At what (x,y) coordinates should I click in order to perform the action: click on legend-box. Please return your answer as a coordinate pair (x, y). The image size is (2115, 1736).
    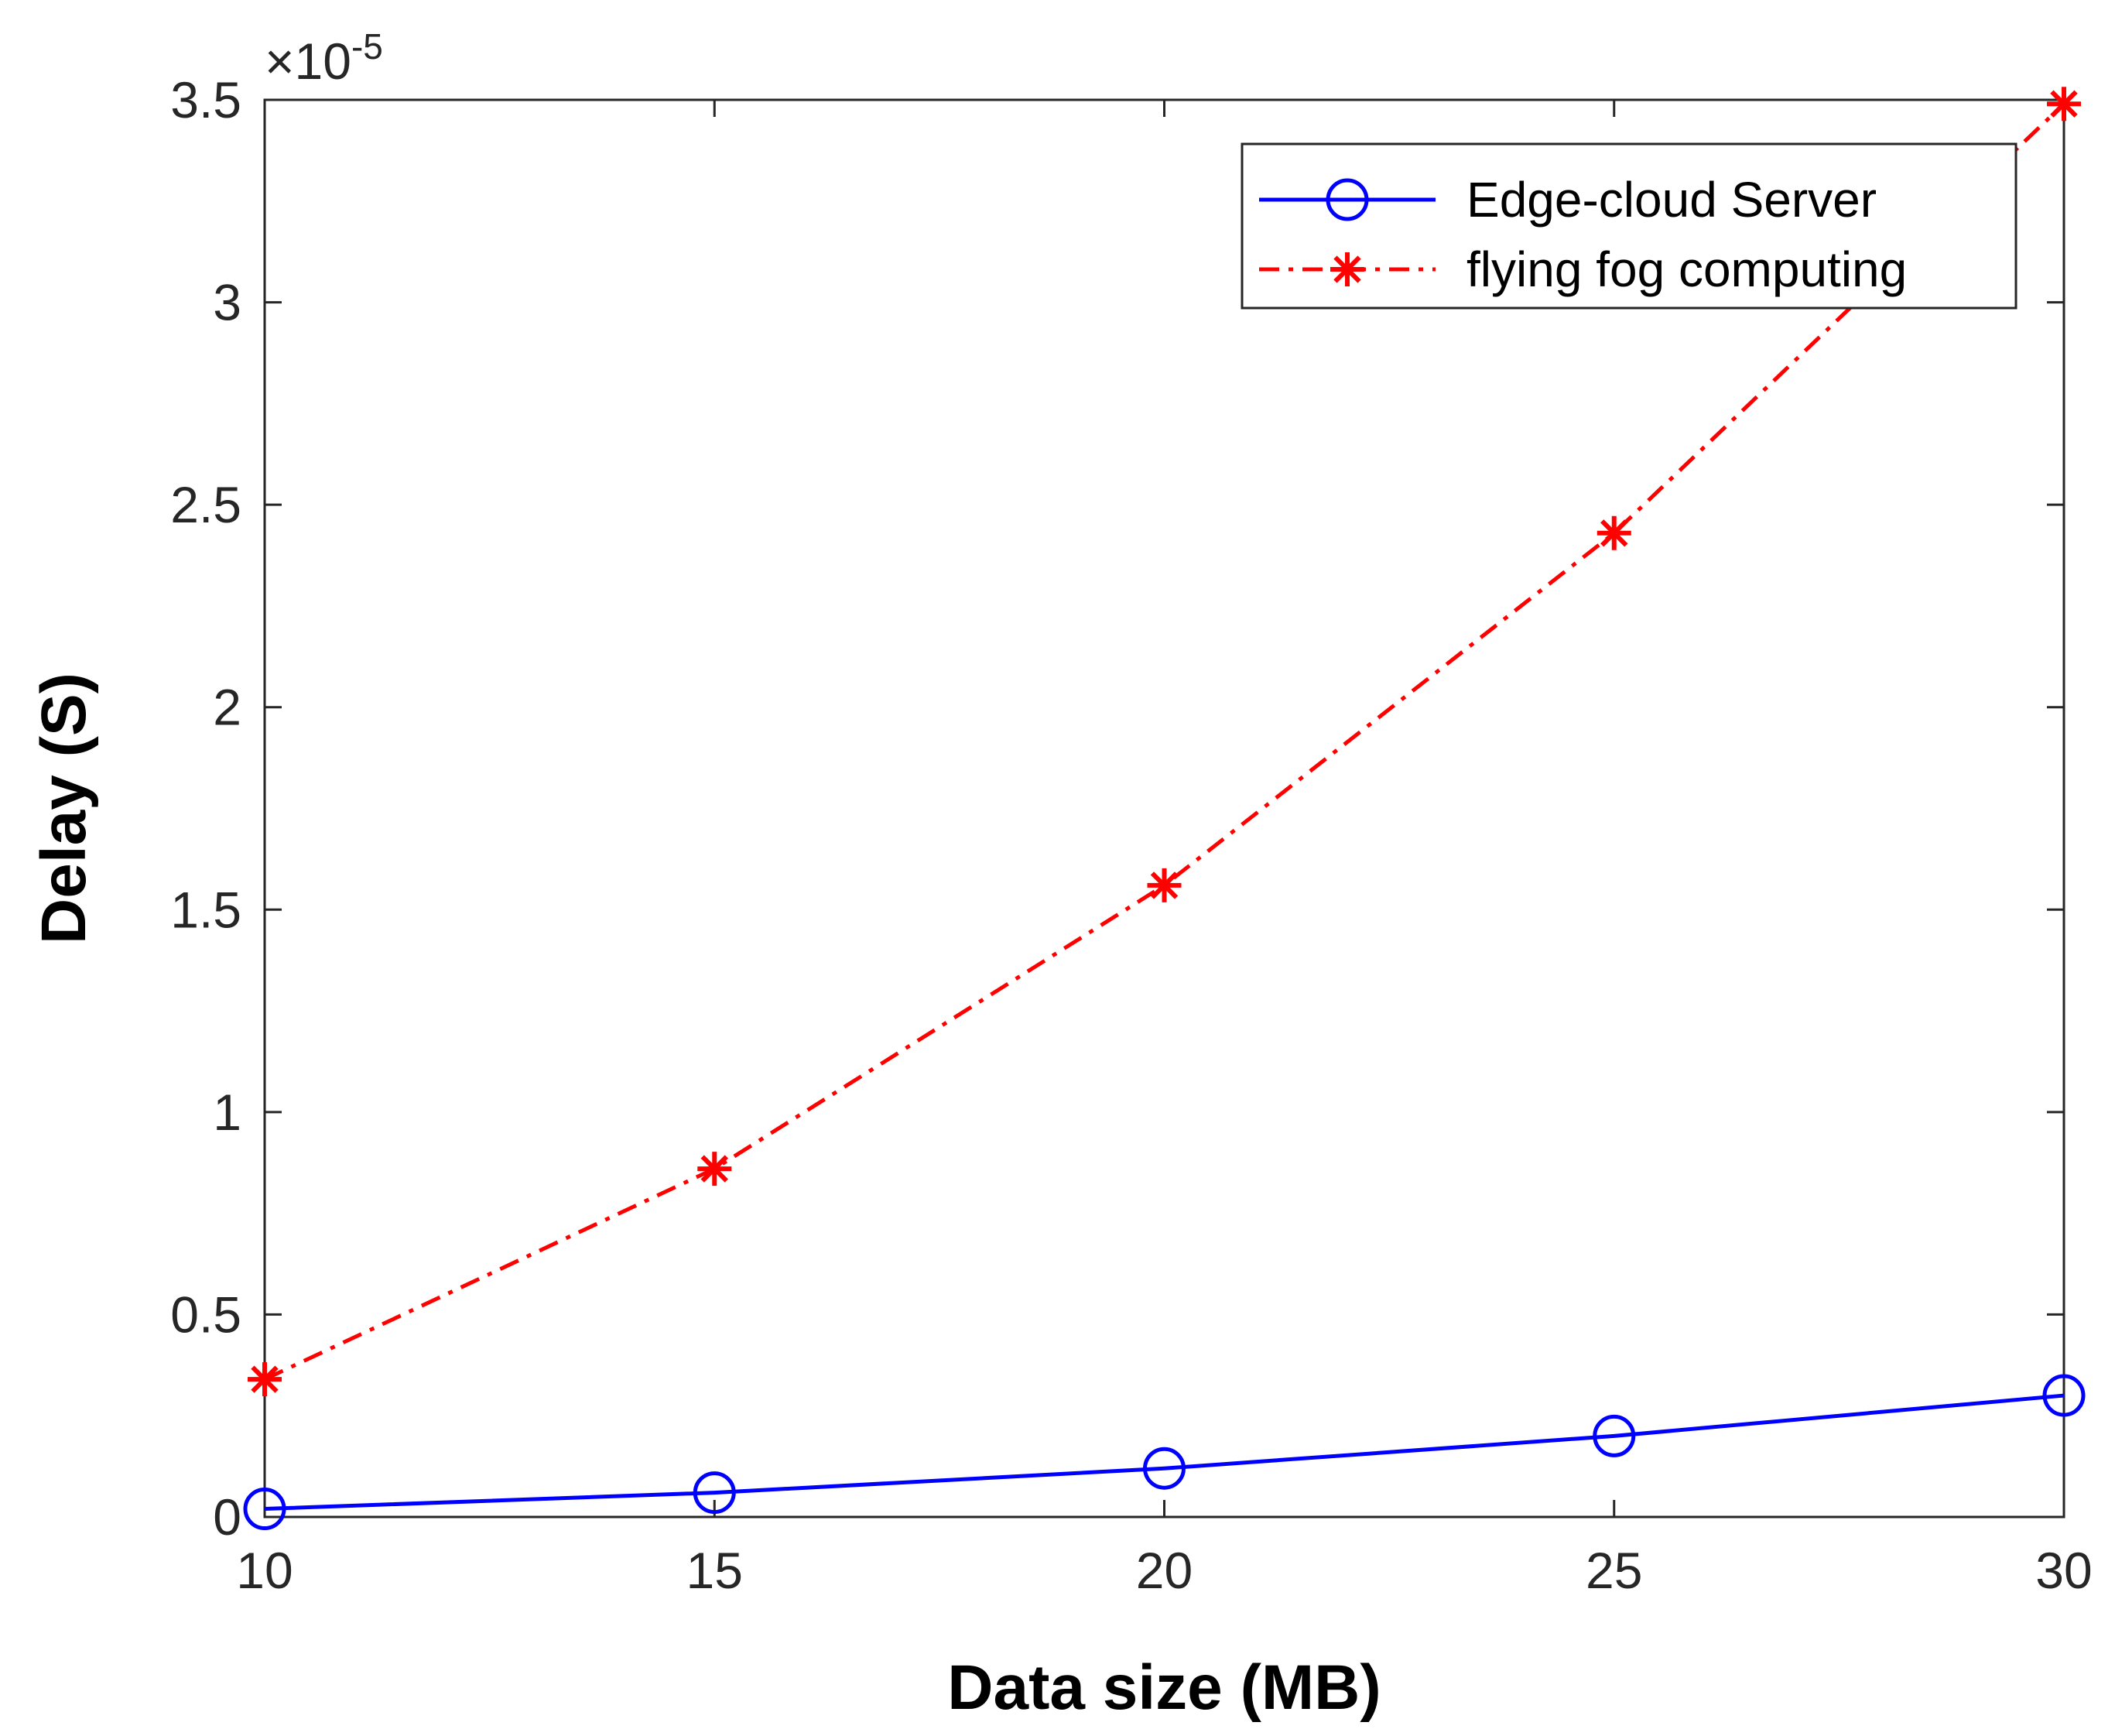
    Looking at the image, I should click on (1629, 226).